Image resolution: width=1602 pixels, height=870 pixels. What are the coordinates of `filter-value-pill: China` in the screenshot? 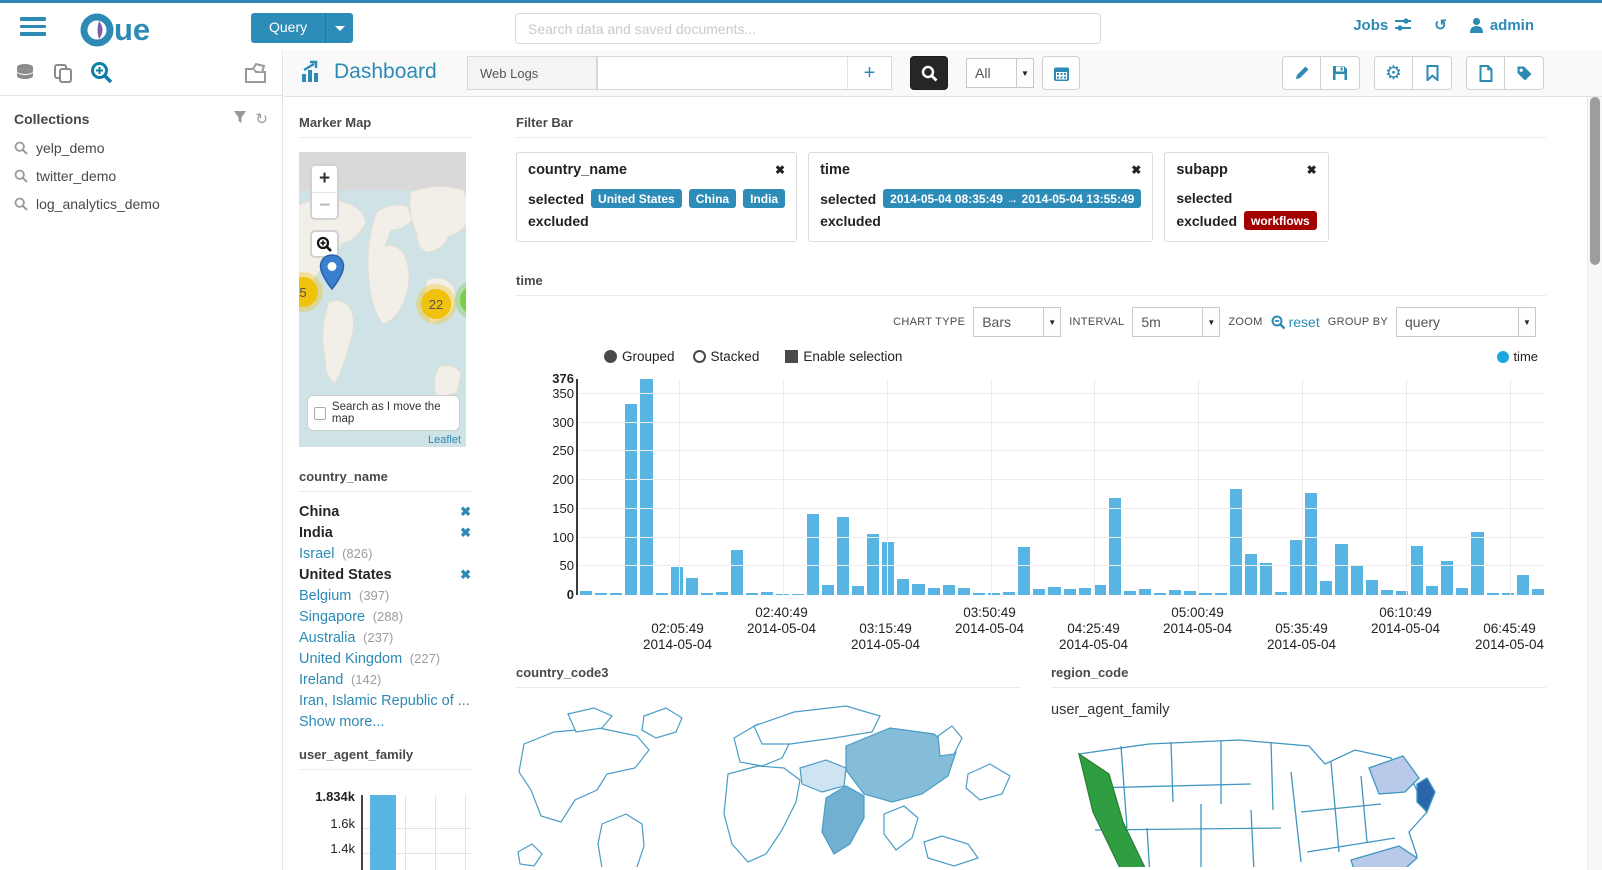 It's located at (712, 198).